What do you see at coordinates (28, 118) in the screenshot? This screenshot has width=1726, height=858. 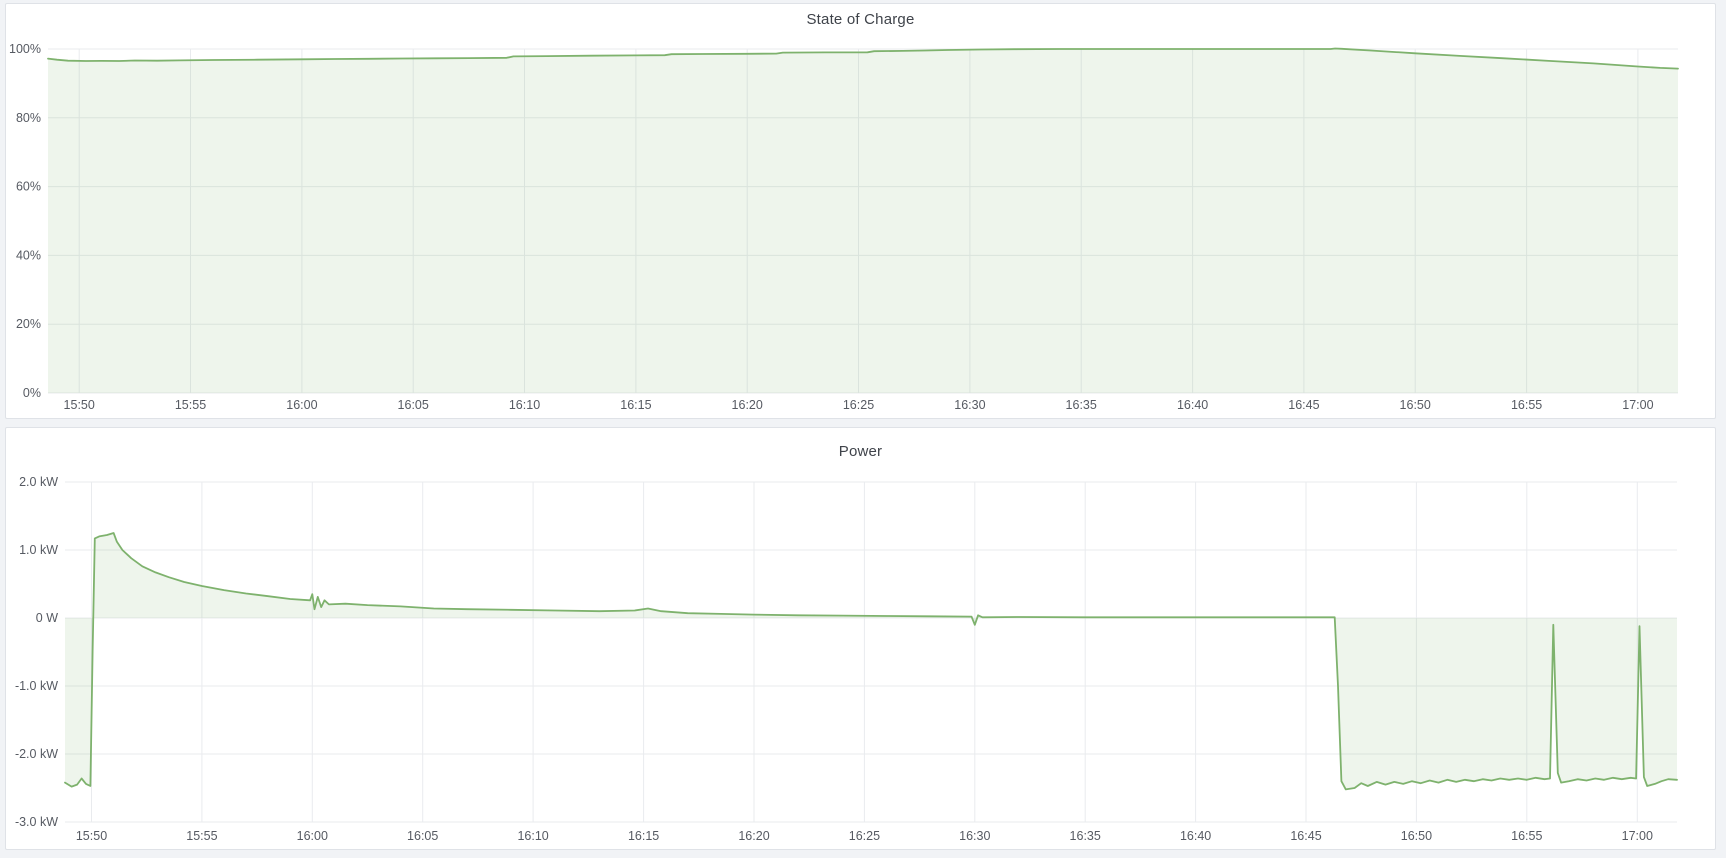 I see `y-tick-label: 80%` at bounding box center [28, 118].